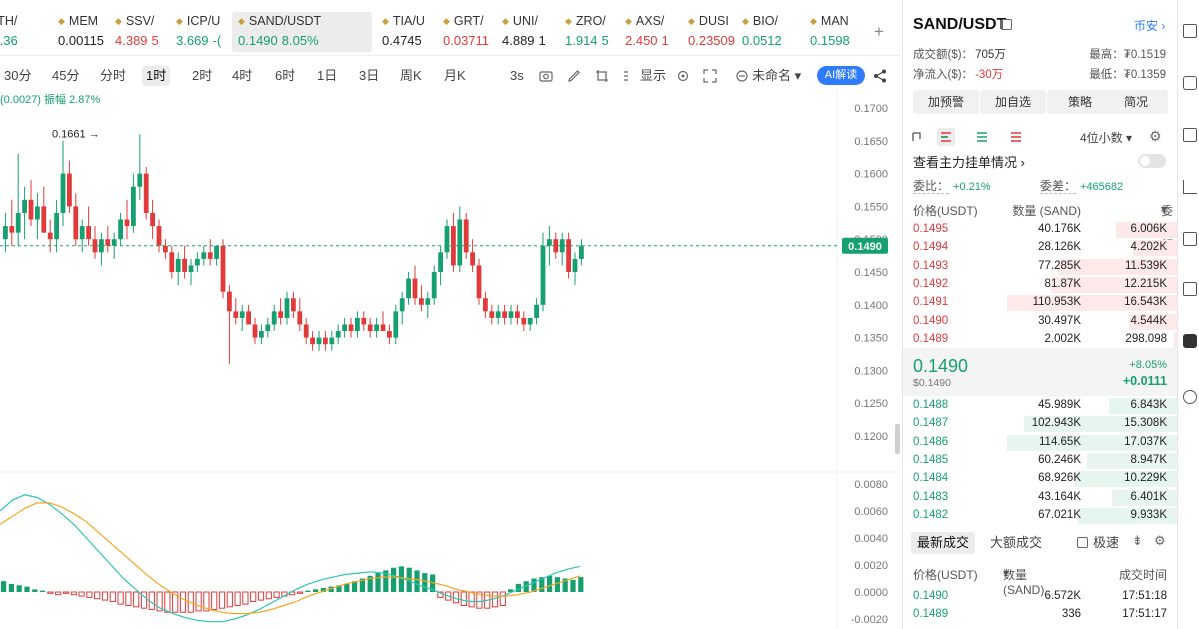 The image size is (1199, 629). I want to click on add-watchlist-button: 加自选, so click(1013, 102).